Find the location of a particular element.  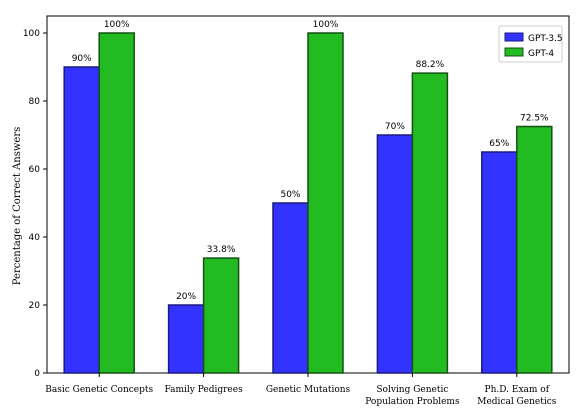

x-tick-label: Ph.D. Exam of is located at coordinates (517, 390).